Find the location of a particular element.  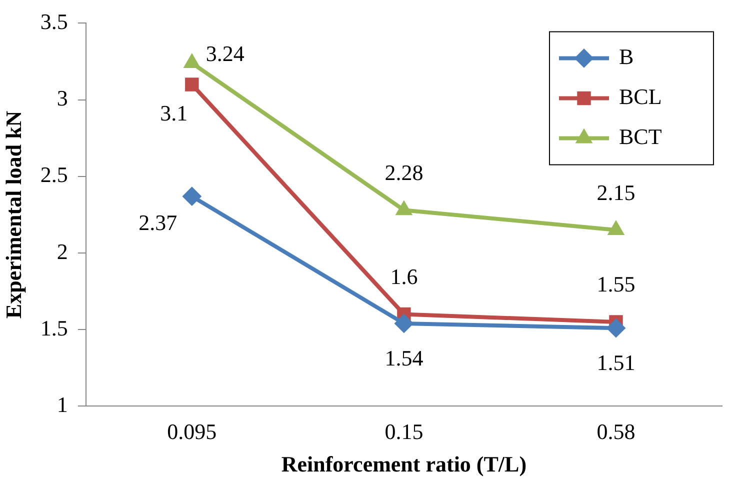

y-axis-title: Experimental load kN is located at coordinates (13, 214).